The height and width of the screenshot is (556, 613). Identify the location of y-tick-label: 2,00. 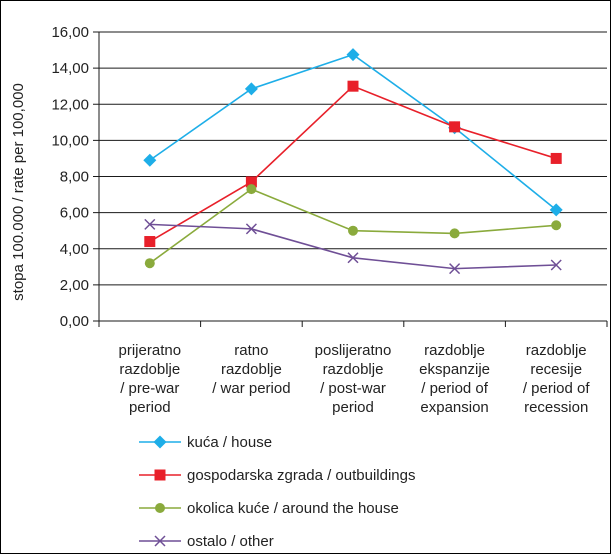
(74, 285).